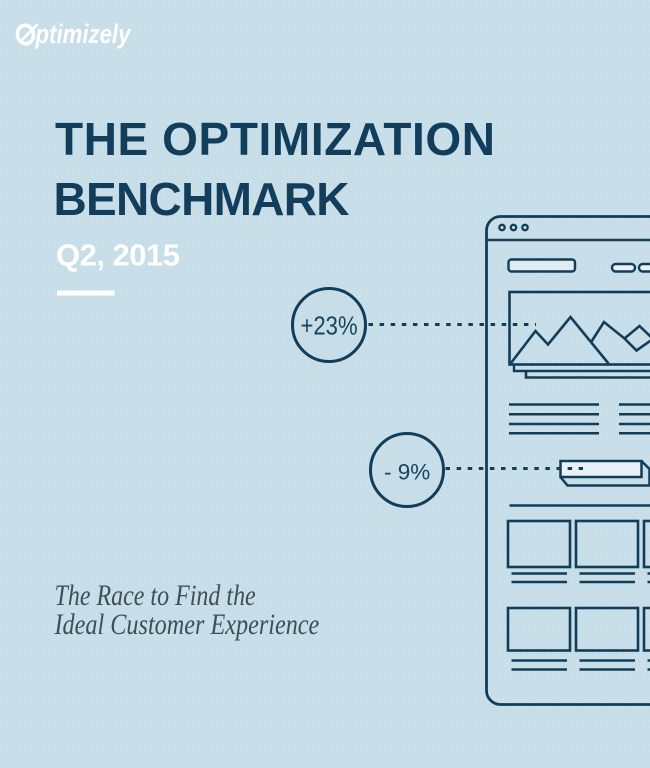 Image resolution: width=650 pixels, height=768 pixels. Describe the element at coordinates (275, 139) in the screenshot. I see `svg-text: THE OPTIMIZATION` at that location.